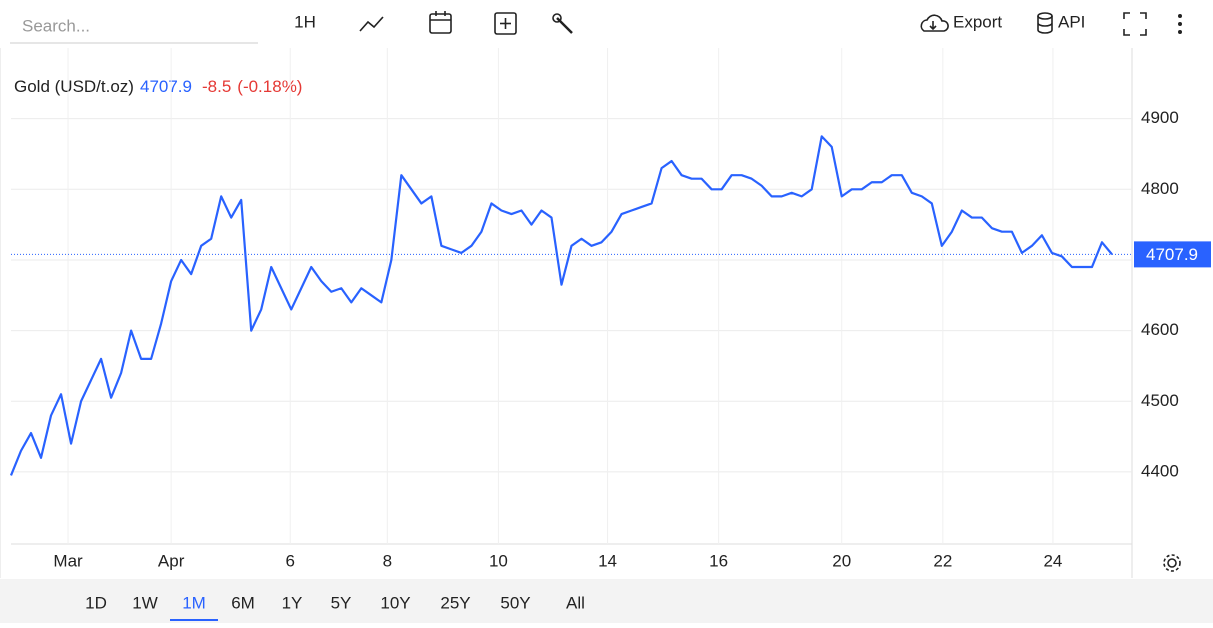 The width and height of the screenshot is (1213, 628). Describe the element at coordinates (1180, 24) in the screenshot. I see `menu-icon` at that location.